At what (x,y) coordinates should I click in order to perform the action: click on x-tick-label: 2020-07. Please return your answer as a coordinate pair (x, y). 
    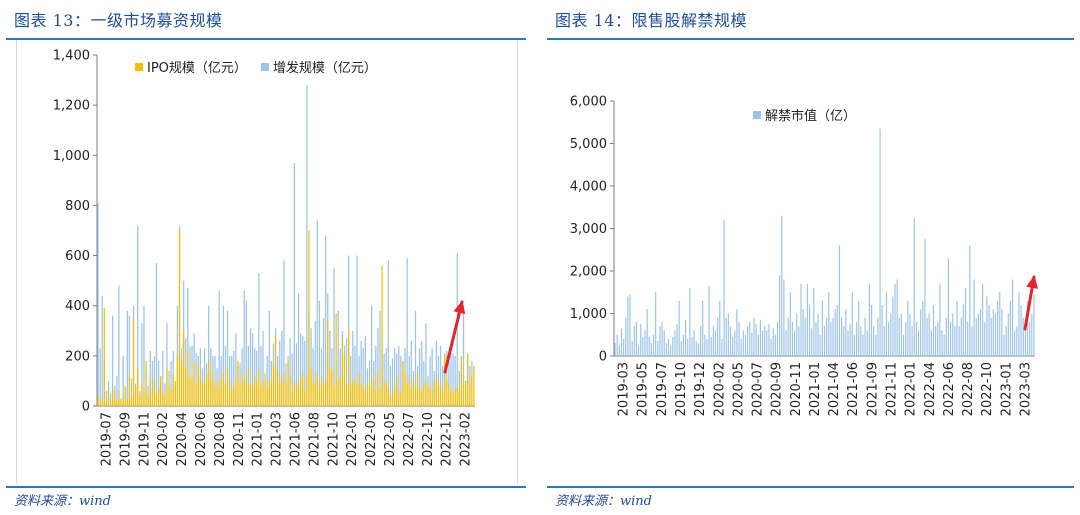
    Looking at the image, I should click on (758, 389).